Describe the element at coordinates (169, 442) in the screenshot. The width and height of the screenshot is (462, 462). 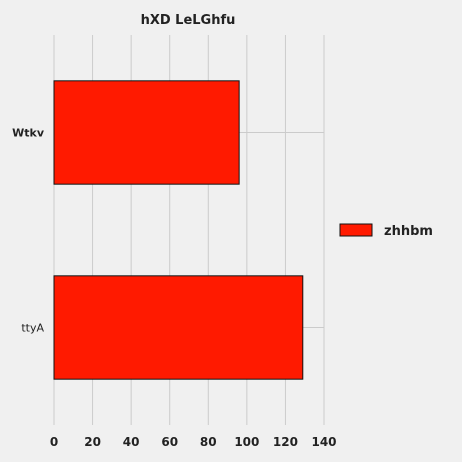
I see `x-tick-label: 60` at that location.